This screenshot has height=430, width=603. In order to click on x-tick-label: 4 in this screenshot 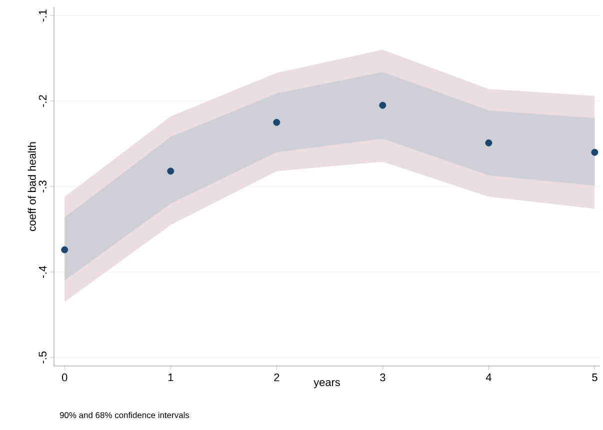, I will do `click(489, 378)`.